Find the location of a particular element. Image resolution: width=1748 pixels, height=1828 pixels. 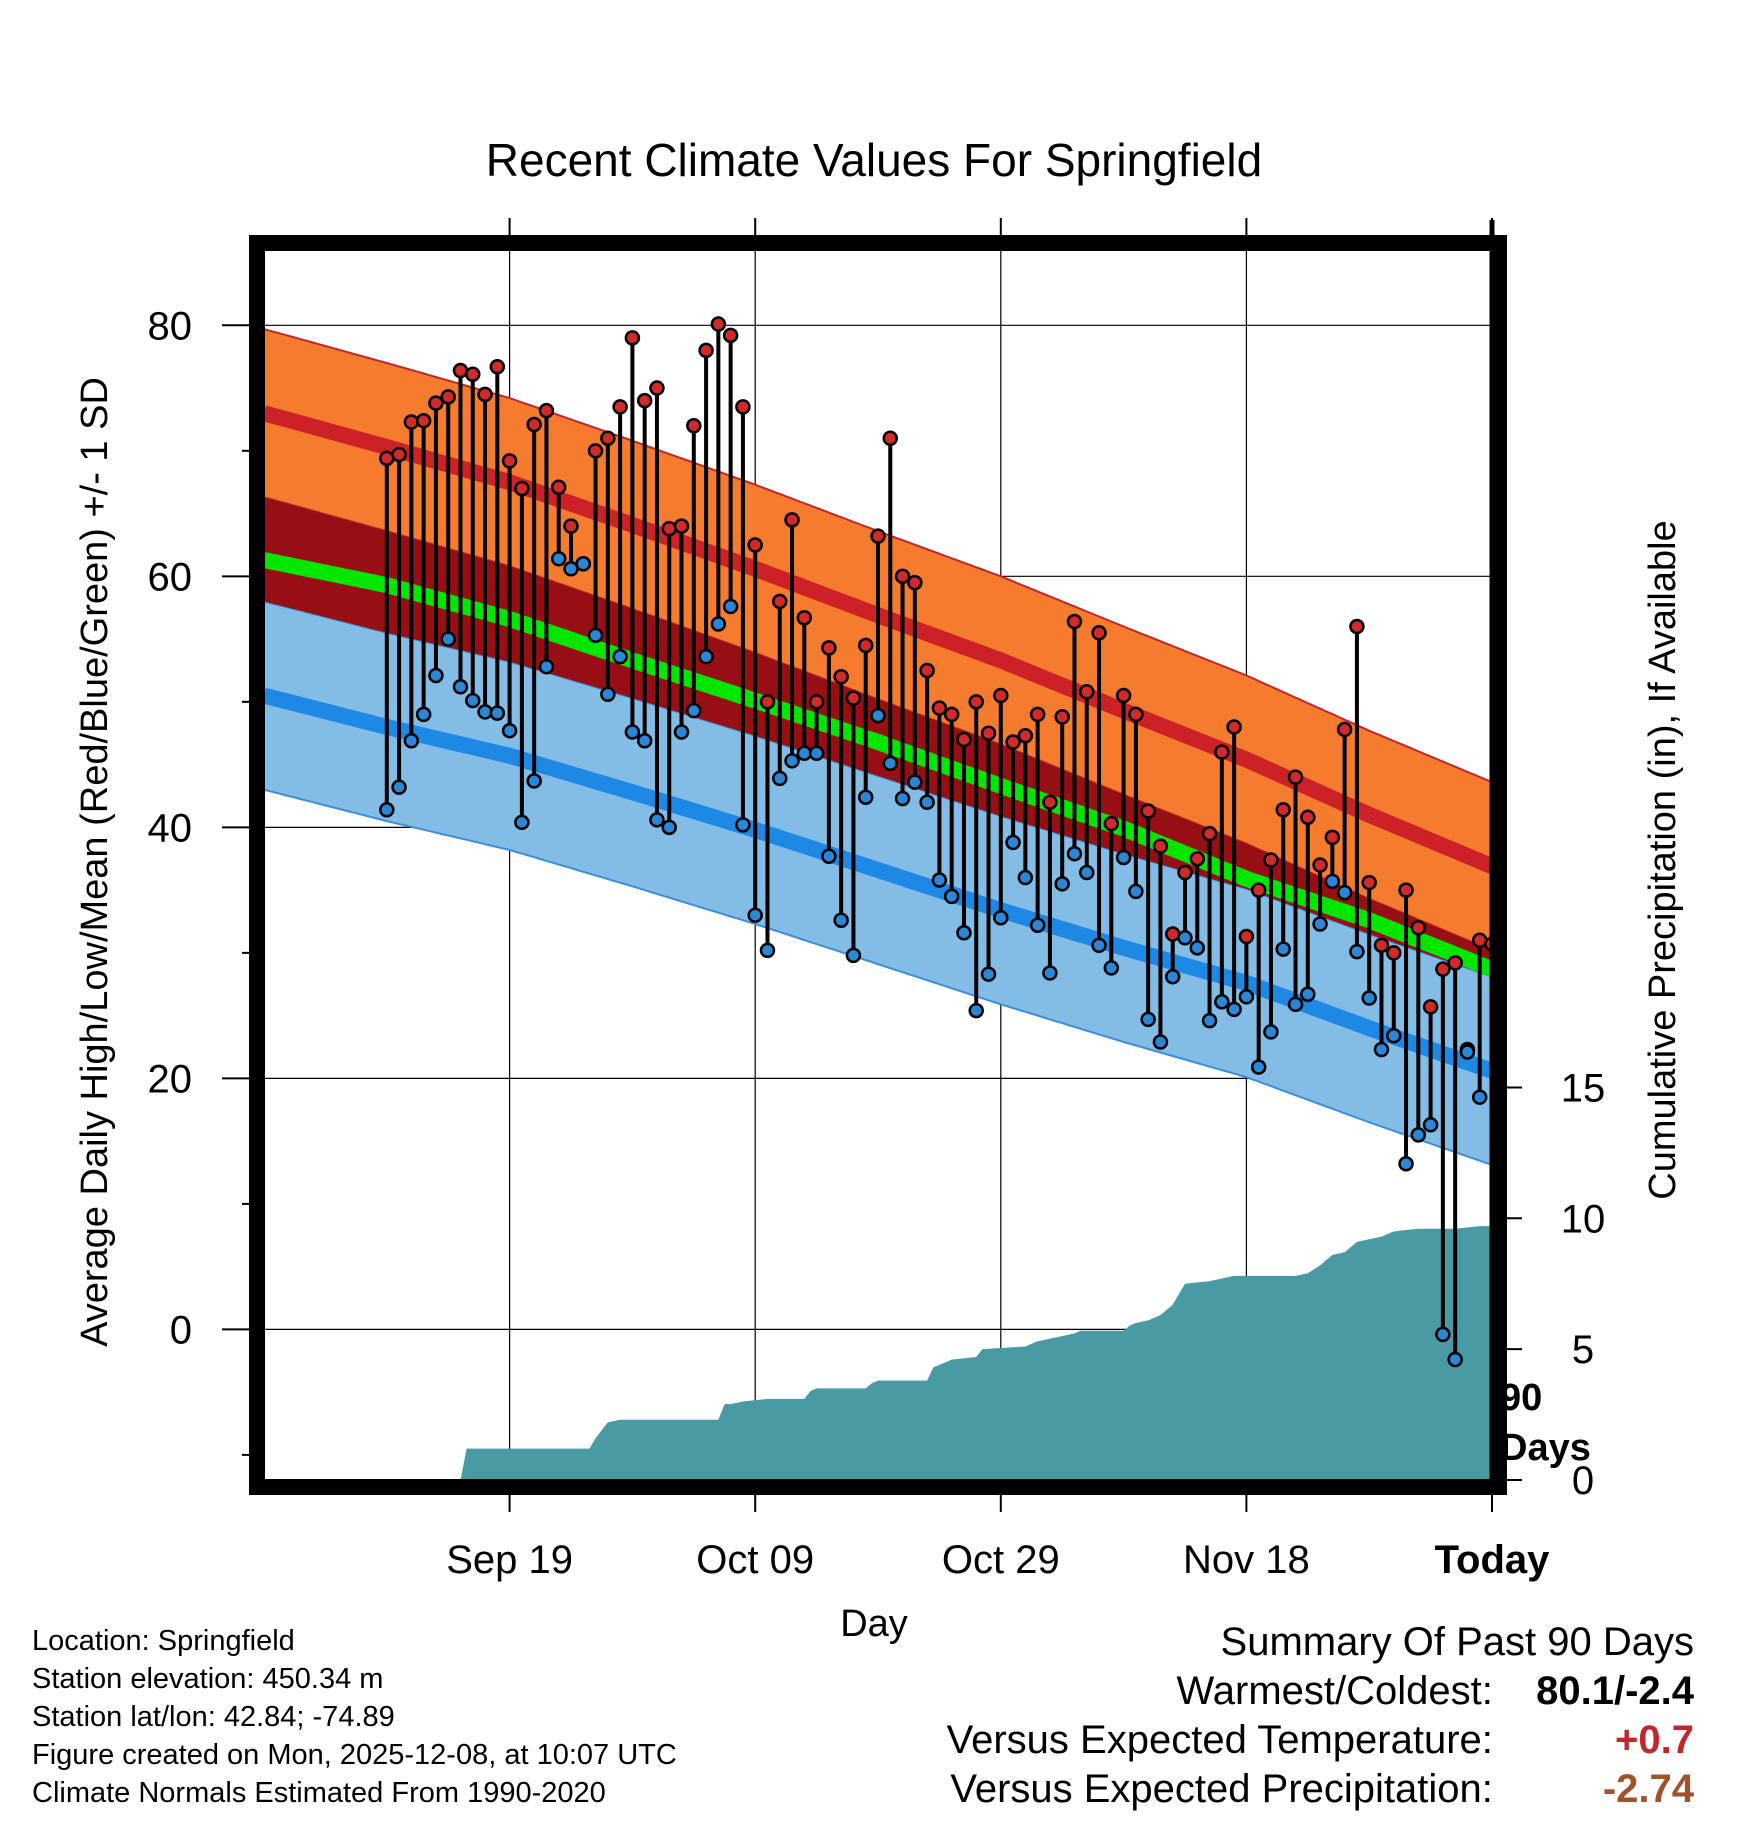

temp-anomaly-value: +0.7 is located at coordinates (1654, 1740).